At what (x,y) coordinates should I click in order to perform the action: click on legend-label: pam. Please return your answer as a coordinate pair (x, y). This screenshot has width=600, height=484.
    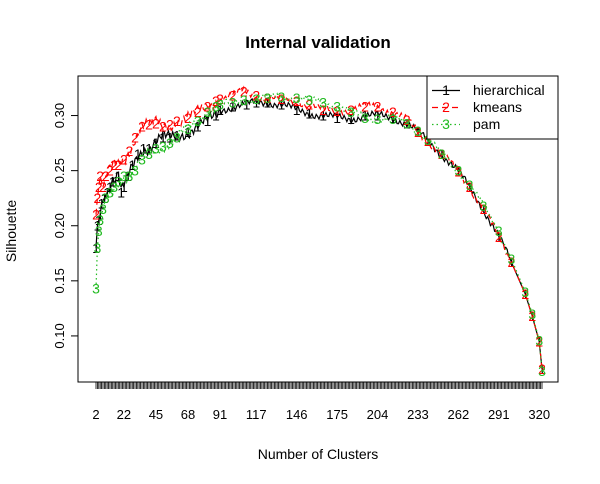
    Looking at the image, I should click on (486, 124).